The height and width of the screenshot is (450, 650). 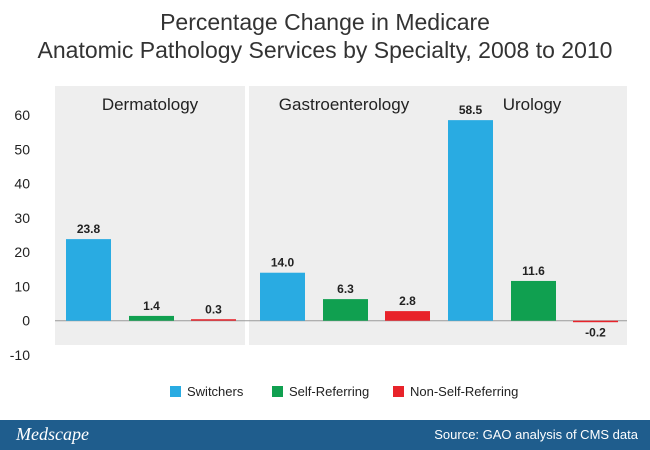 What do you see at coordinates (175, 391) in the screenshot?
I see `legend-swatch-switchers` at bounding box center [175, 391].